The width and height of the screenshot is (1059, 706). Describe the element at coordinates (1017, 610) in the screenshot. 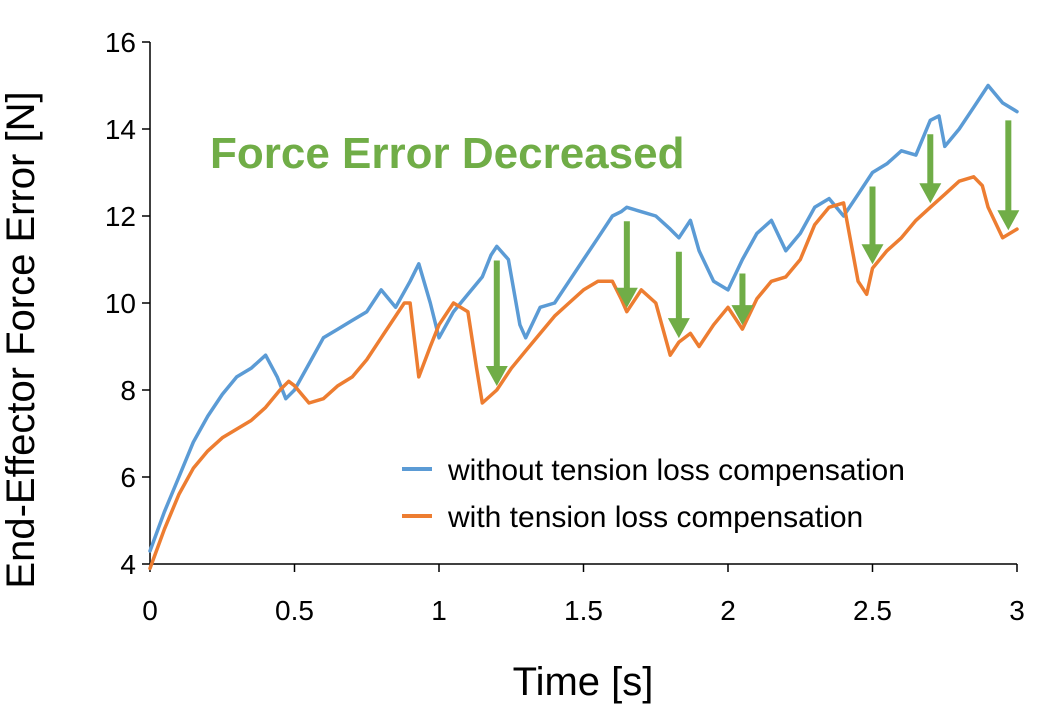

I see `x-tick-label: 3` at that location.